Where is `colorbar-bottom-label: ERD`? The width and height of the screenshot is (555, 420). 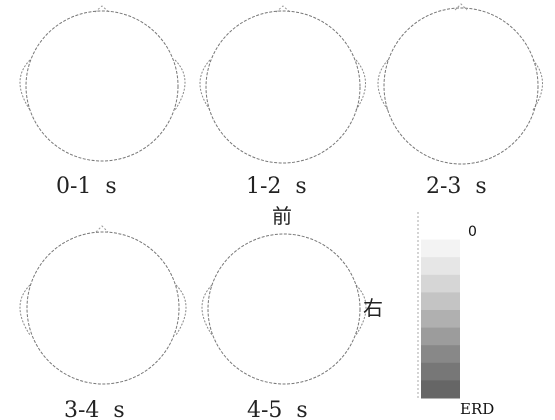 colorbar-bottom-label: ERD is located at coordinates (477, 409).